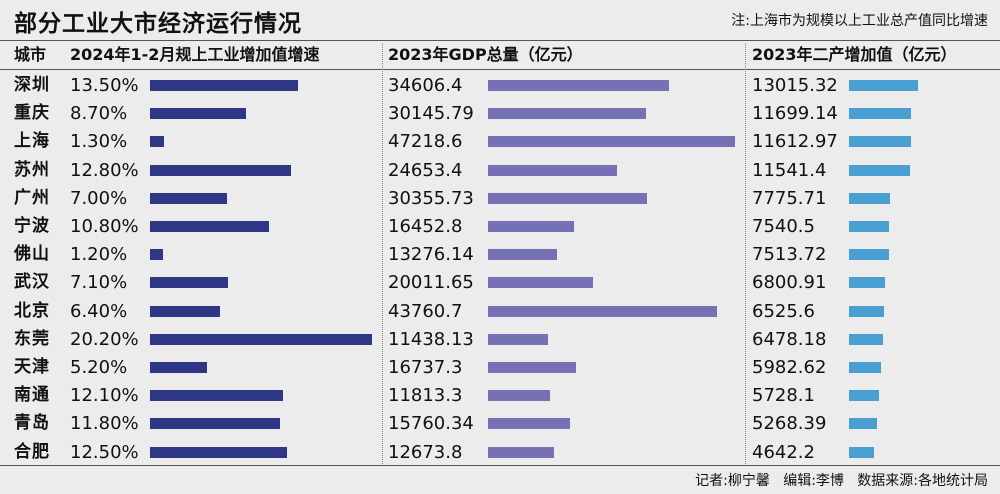 Image resolution: width=1000 pixels, height=494 pixels. I want to click on chart-note: 注:上海市为规模以上工业总产值同比增速, so click(859, 21).